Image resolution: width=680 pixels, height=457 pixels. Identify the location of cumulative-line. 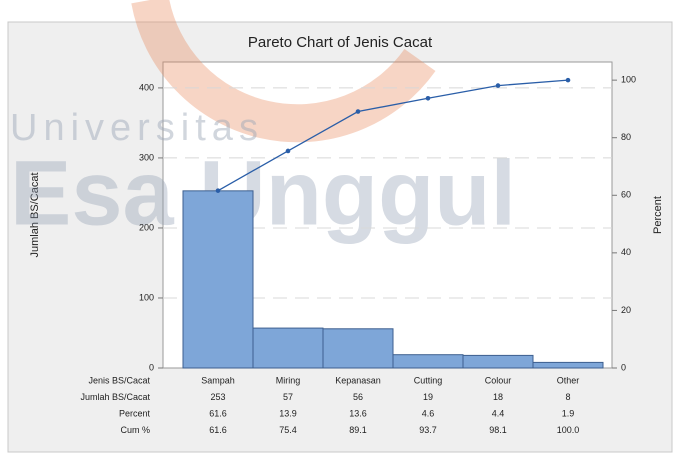
(393, 135).